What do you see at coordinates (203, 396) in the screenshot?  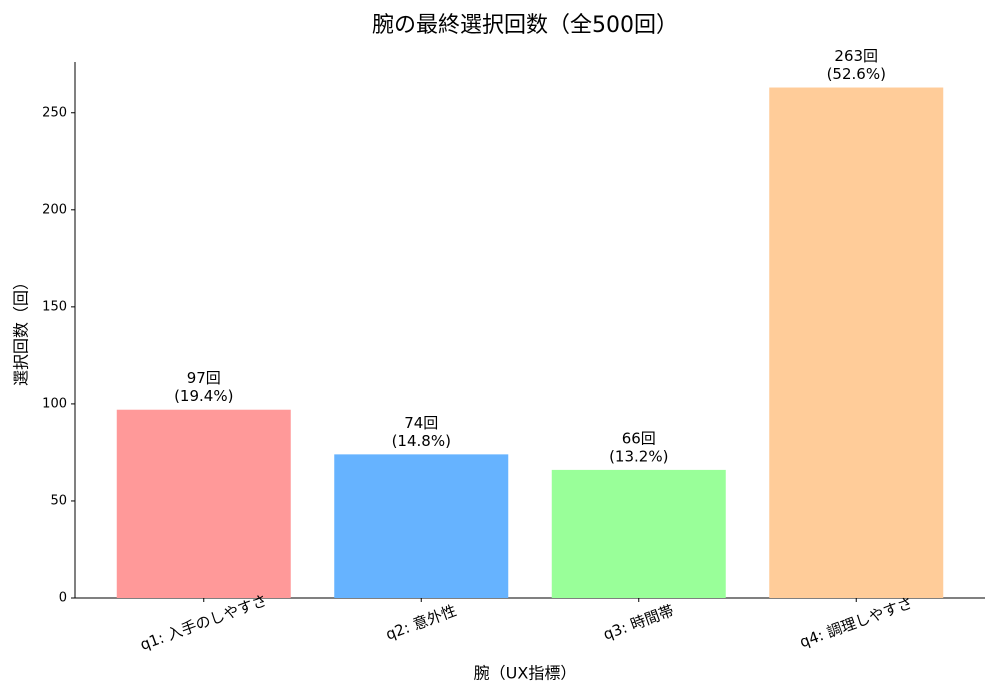 I see `percent-label: (19.4%)` at bounding box center [203, 396].